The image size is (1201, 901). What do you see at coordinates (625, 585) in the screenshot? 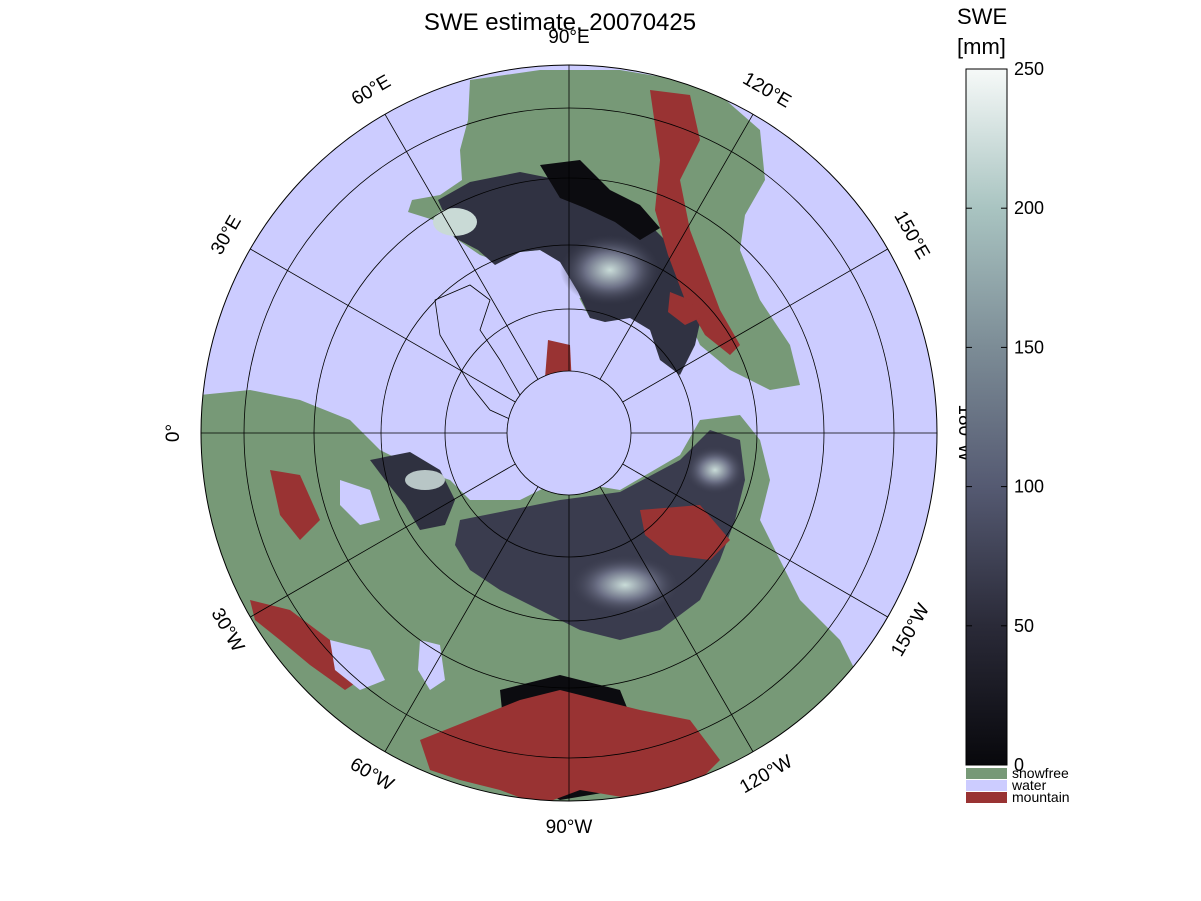
I see `snowcover-hotspot-siberia` at bounding box center [625, 585].